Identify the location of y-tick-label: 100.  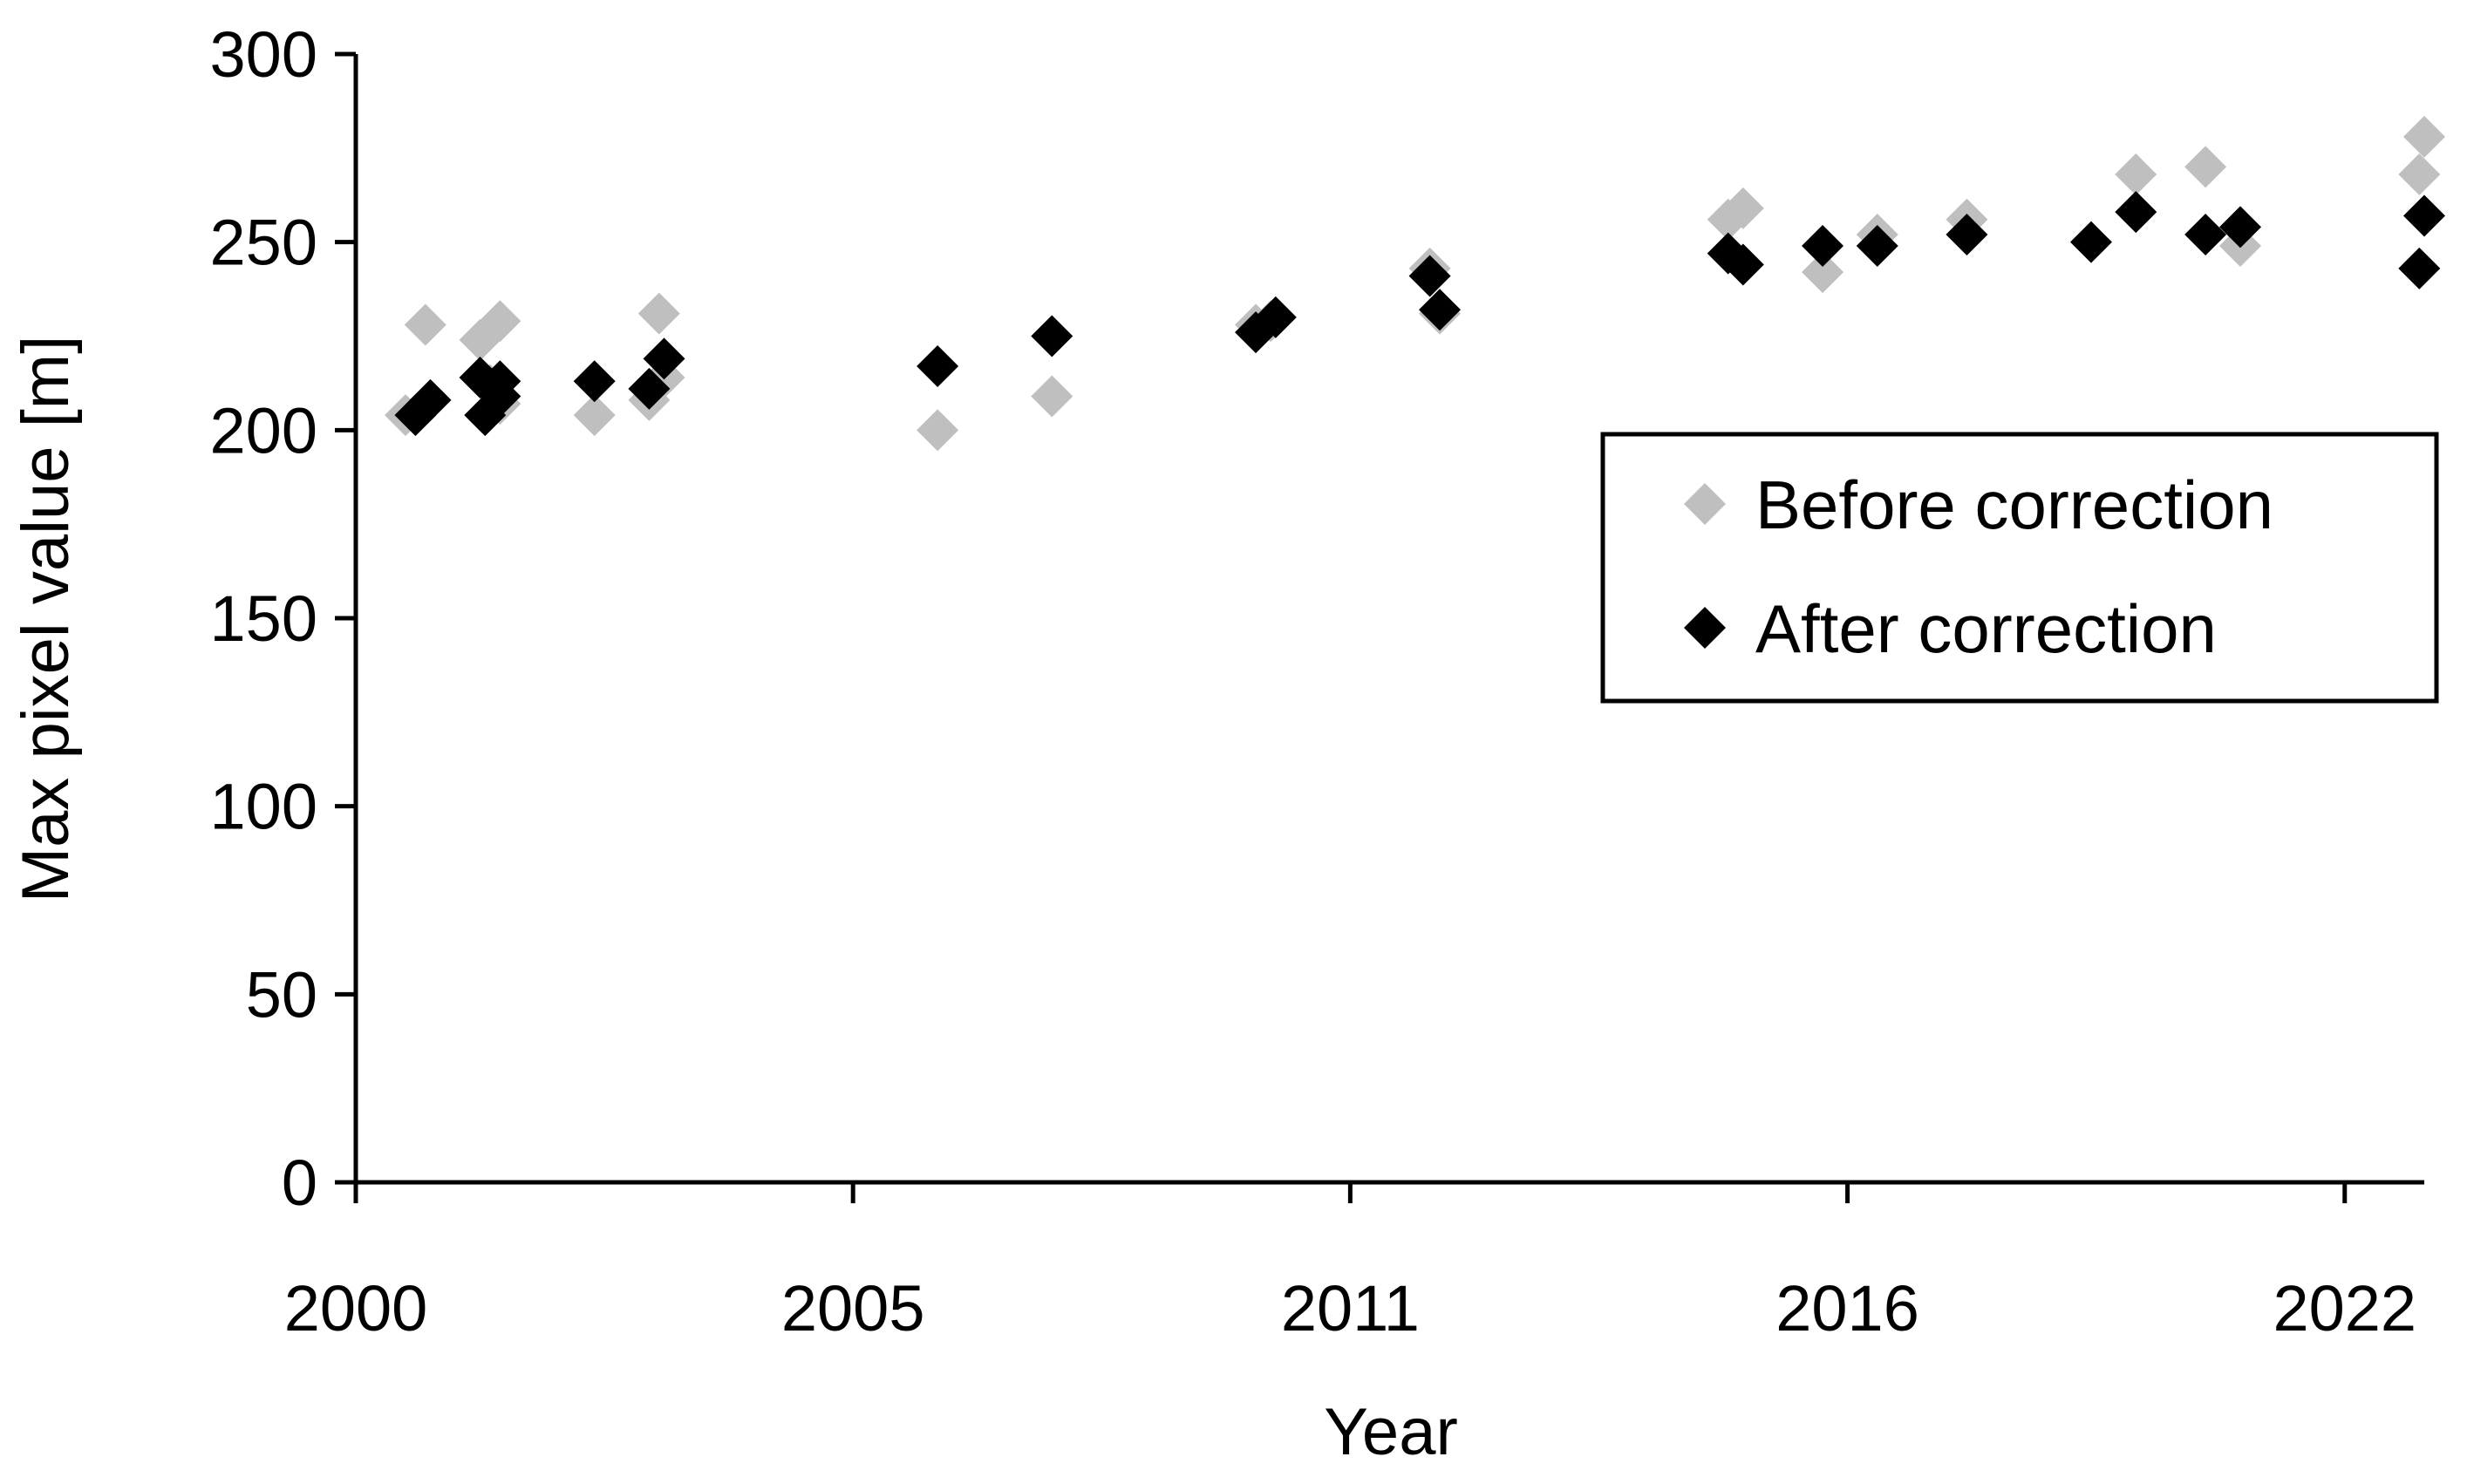
(263, 807).